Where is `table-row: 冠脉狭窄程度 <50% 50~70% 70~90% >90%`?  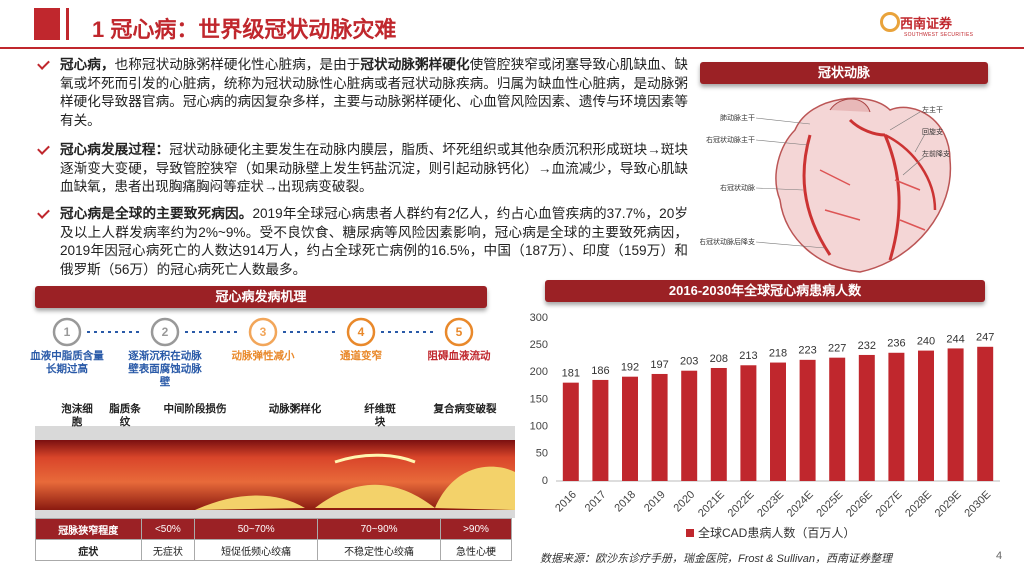 table-row: 冠脉狭窄程度 <50% 50~70% 70~90% >90% is located at coordinates (273, 529).